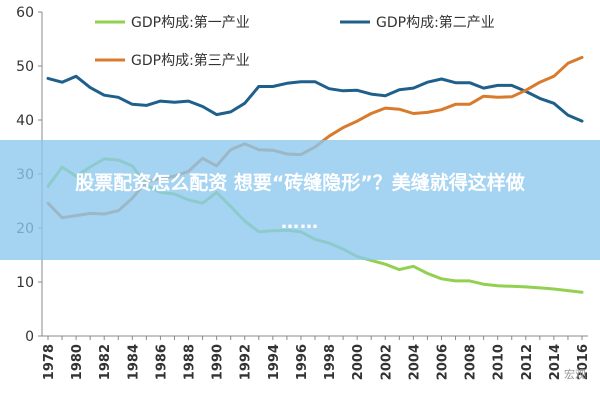 Image resolution: width=600 pixels, height=400 pixels. What do you see at coordinates (442, 362) in the screenshot?
I see `x-tick-label: 2006` at bounding box center [442, 362].